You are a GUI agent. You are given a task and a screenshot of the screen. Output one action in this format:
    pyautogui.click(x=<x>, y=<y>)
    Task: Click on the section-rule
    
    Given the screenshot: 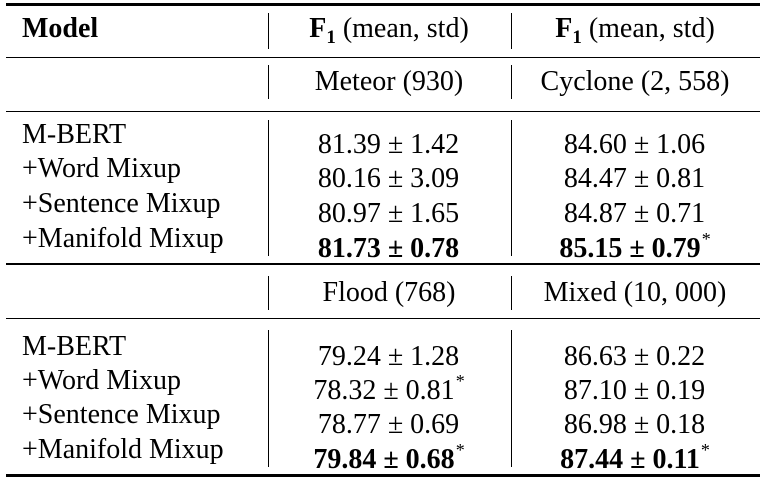 What is the action you would take?
    pyautogui.click(x=383, y=264)
    